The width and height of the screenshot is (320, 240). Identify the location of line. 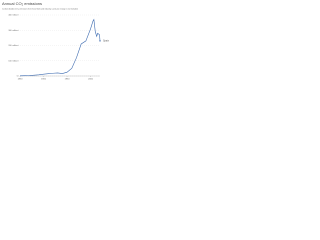
(60, 47).